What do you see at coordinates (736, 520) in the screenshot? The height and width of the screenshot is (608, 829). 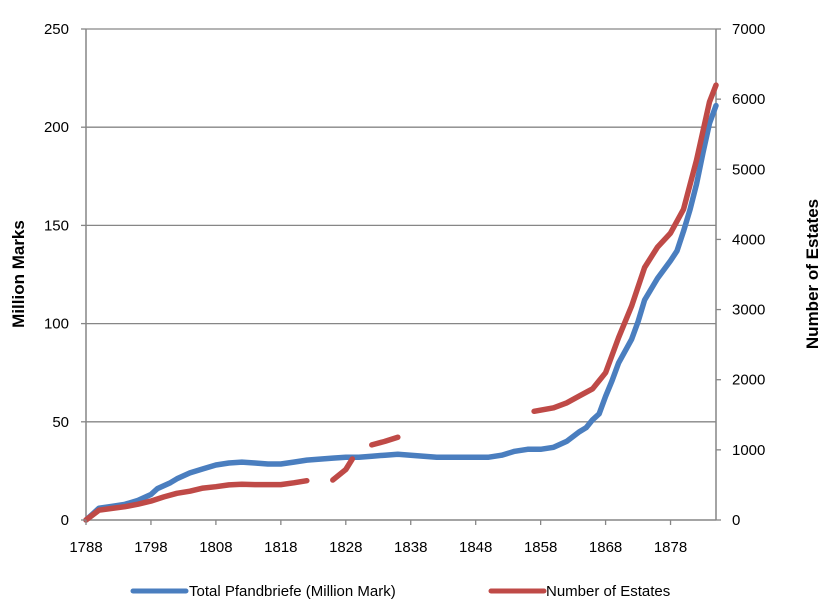 I see `right-tick-label: 0` at bounding box center [736, 520].